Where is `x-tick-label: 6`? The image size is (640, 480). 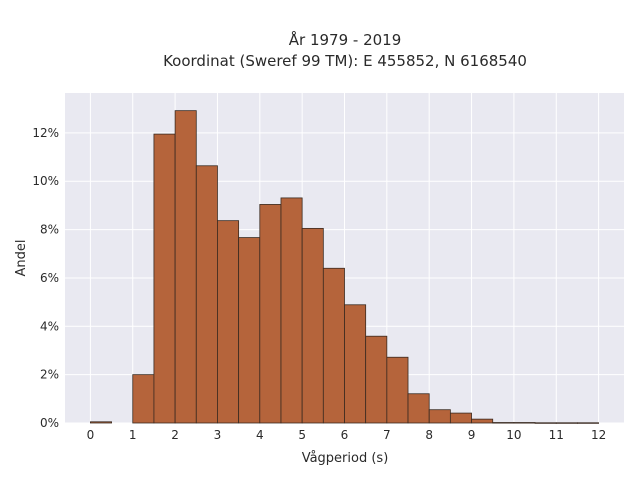 x-tick-label: 6 is located at coordinates (345, 435).